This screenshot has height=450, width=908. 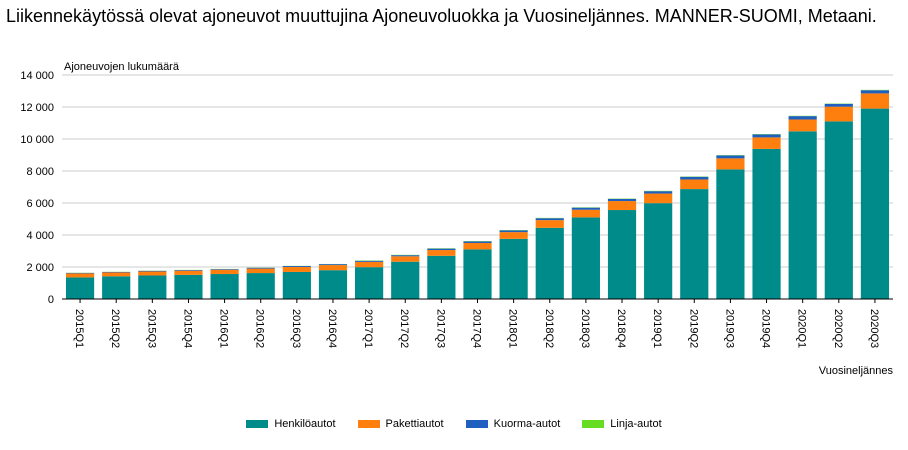 I want to click on x-tick-label: 2017Q4, so click(x=477, y=328).